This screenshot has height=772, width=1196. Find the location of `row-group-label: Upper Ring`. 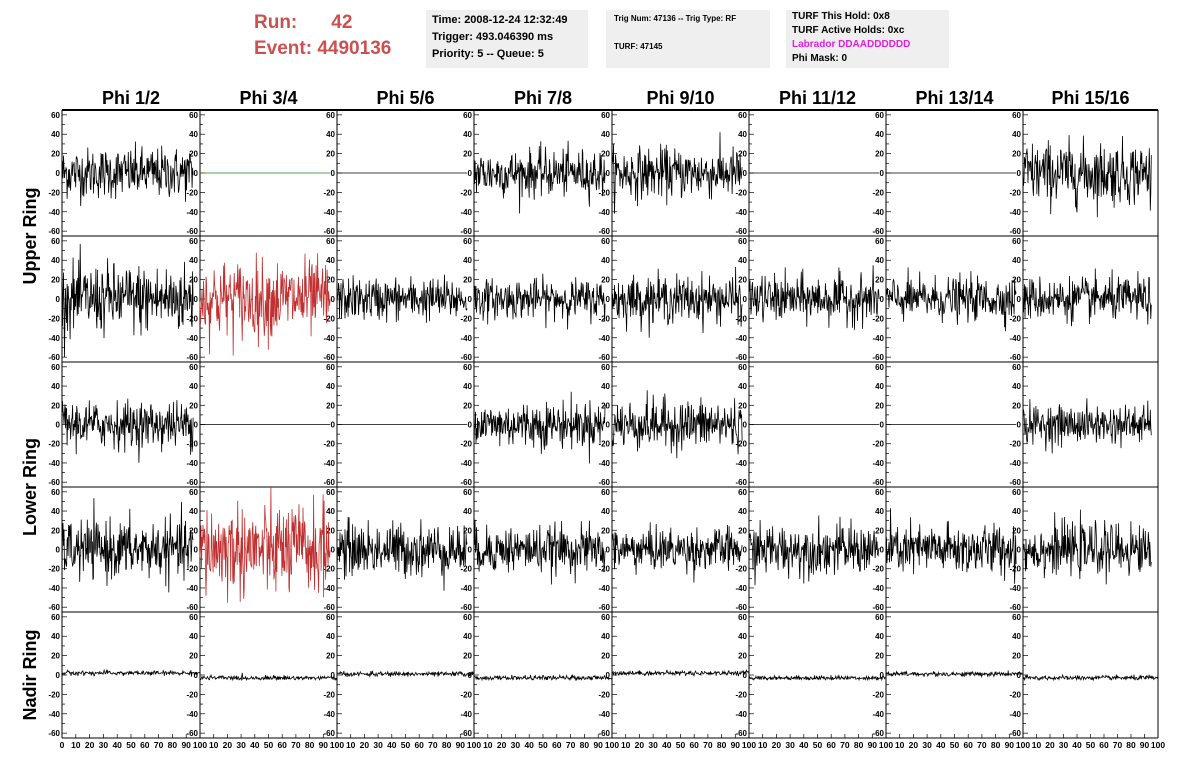

row-group-label: Upper Ring is located at coordinates (30, 236).